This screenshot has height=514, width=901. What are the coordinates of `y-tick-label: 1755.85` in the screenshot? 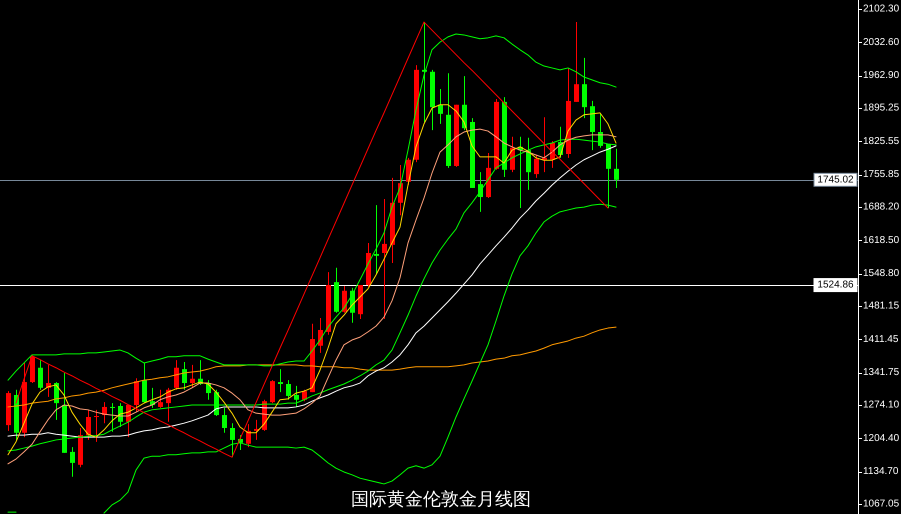 It's located at (881, 174).